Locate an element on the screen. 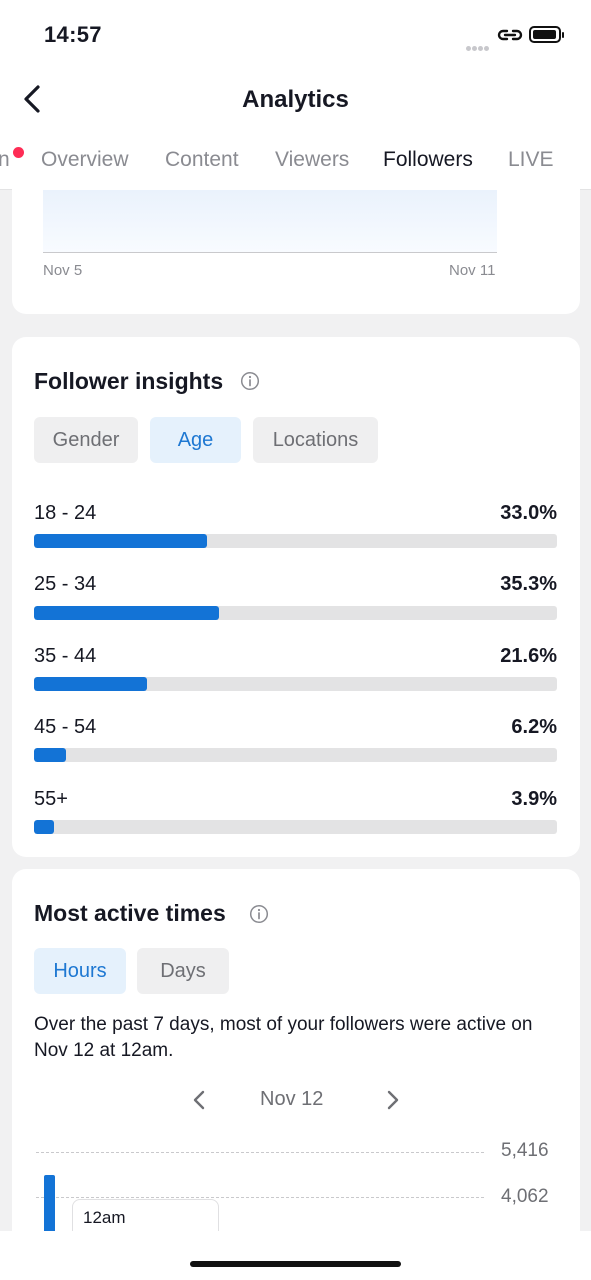 The width and height of the screenshot is (591, 1280). chevron-left-icon is located at coordinates (199, 1100).